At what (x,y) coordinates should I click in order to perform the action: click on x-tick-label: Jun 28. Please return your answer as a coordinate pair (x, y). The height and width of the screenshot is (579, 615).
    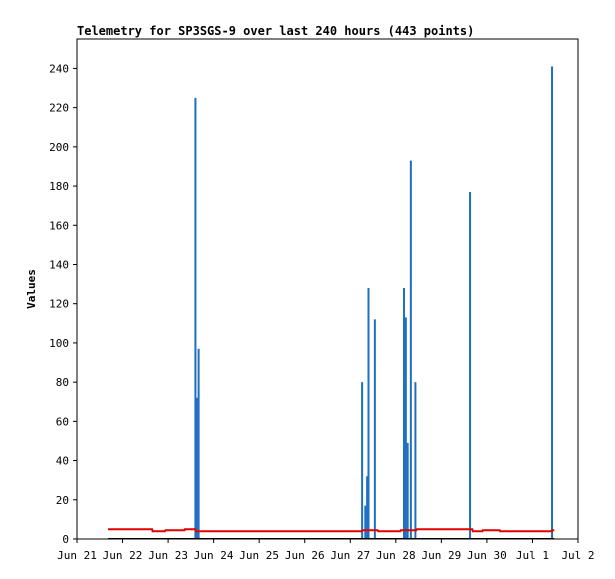
    Looking at the image, I should click on (396, 555).